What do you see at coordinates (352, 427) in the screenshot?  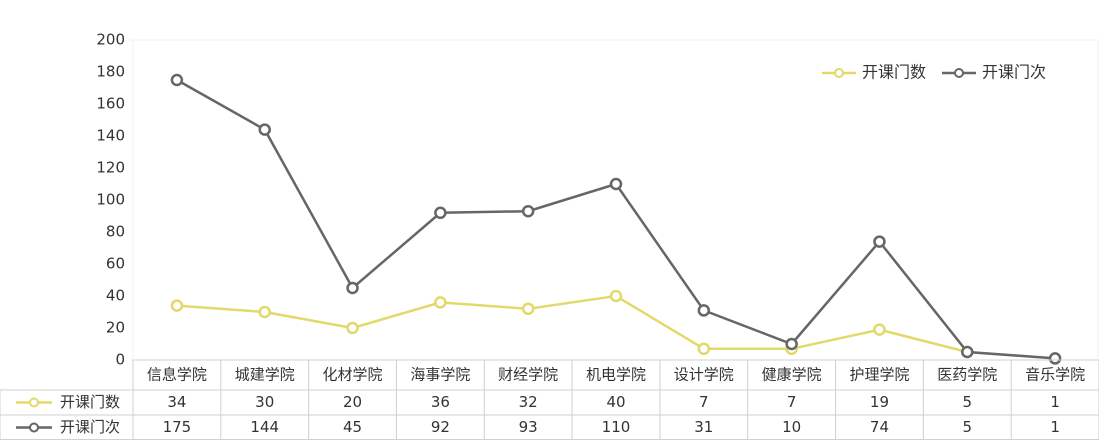 I see `table-value: 45` at bounding box center [352, 427].